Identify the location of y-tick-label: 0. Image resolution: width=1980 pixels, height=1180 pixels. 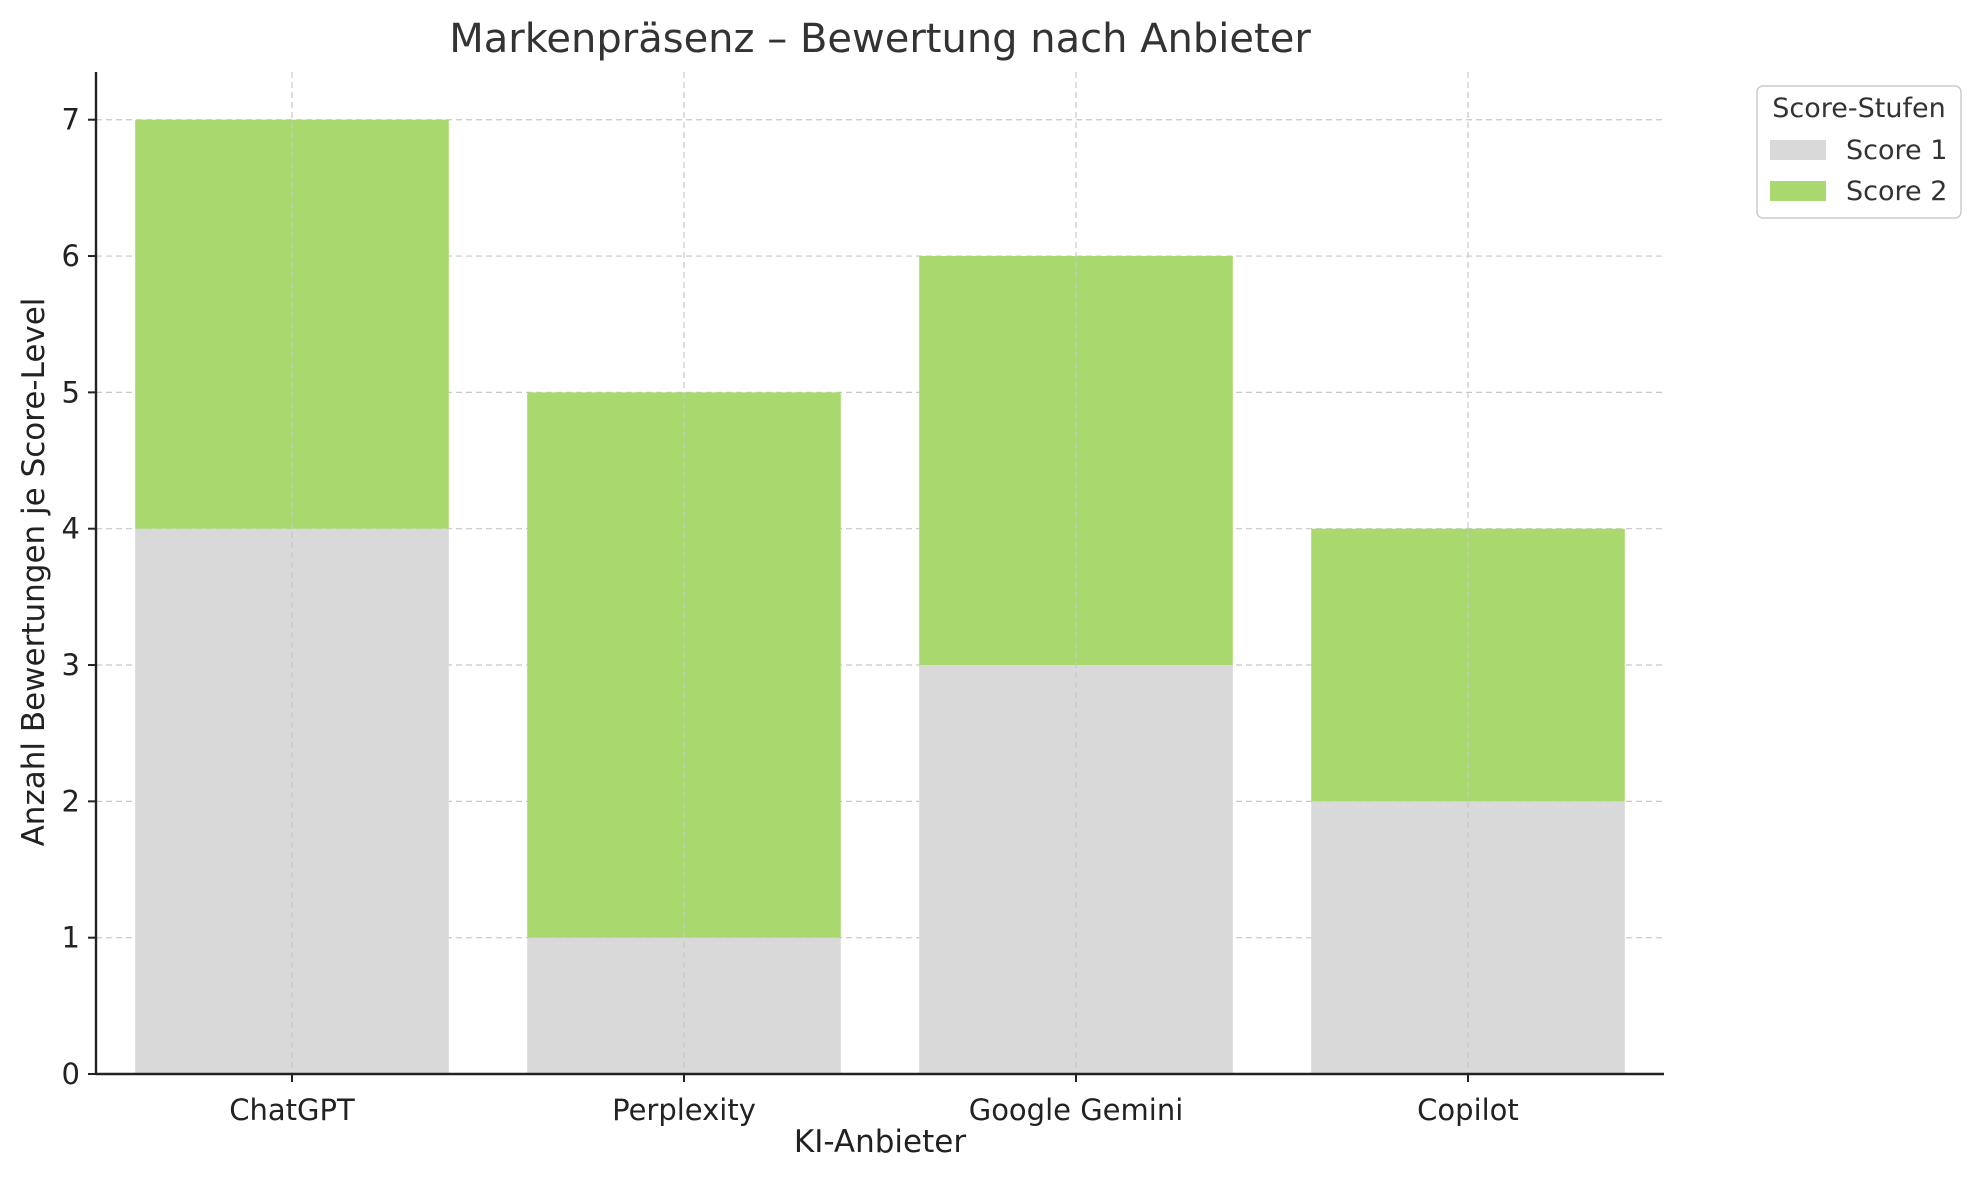
(71, 1074).